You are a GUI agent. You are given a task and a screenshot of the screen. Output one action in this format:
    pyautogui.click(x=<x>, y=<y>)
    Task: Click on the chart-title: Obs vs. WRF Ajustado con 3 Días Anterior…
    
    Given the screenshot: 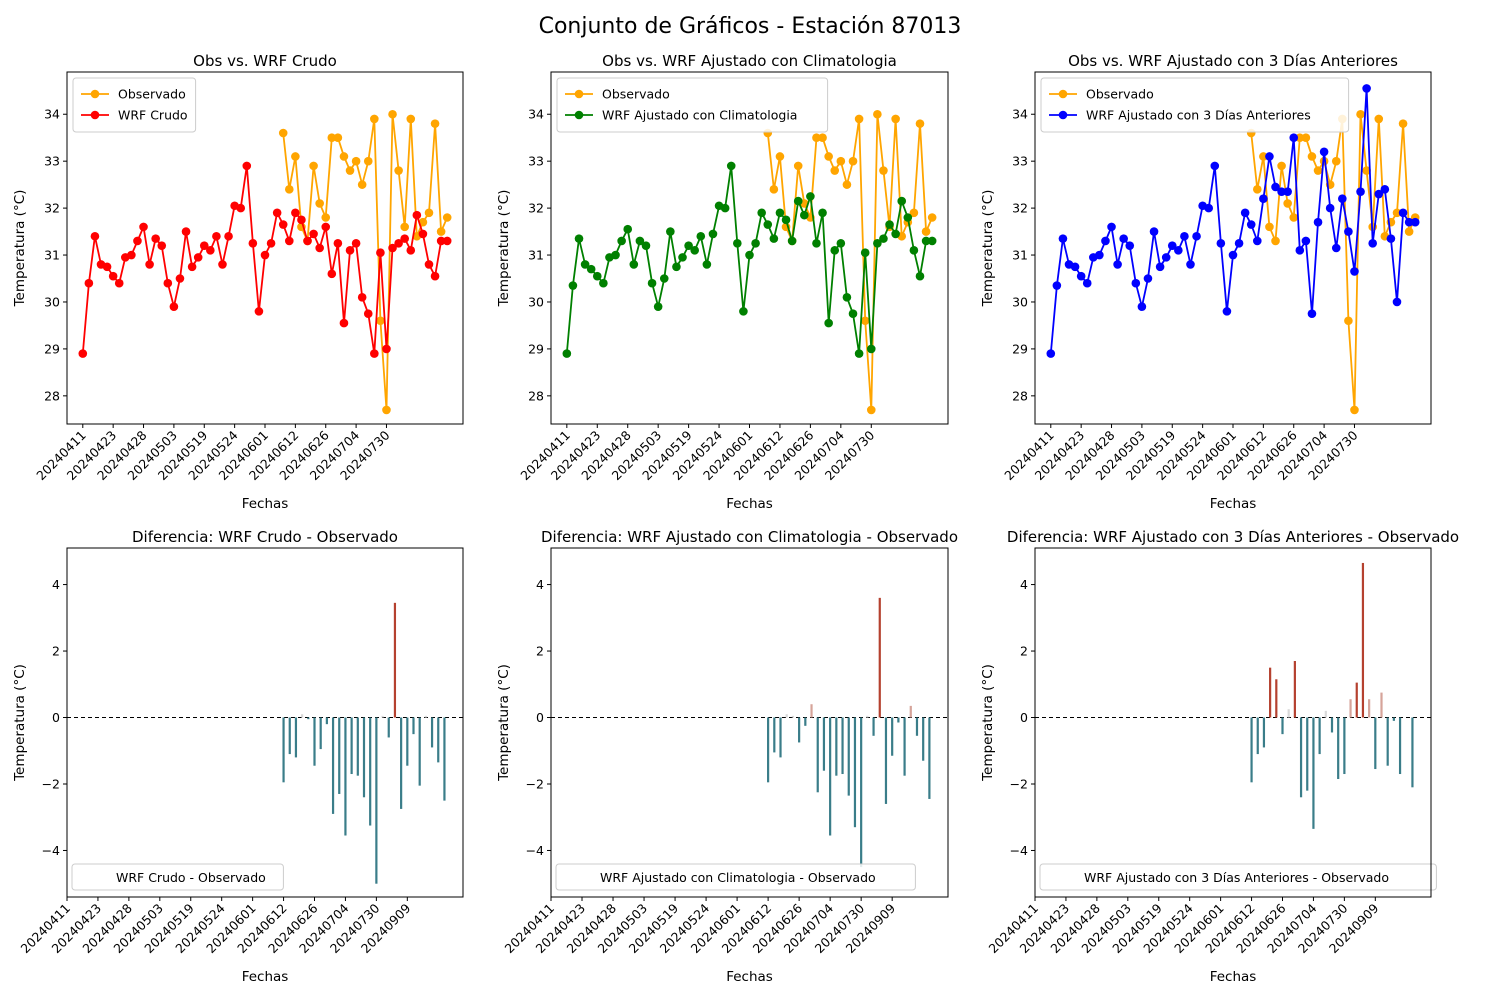 What is the action you would take?
    pyautogui.click(x=1233, y=61)
    